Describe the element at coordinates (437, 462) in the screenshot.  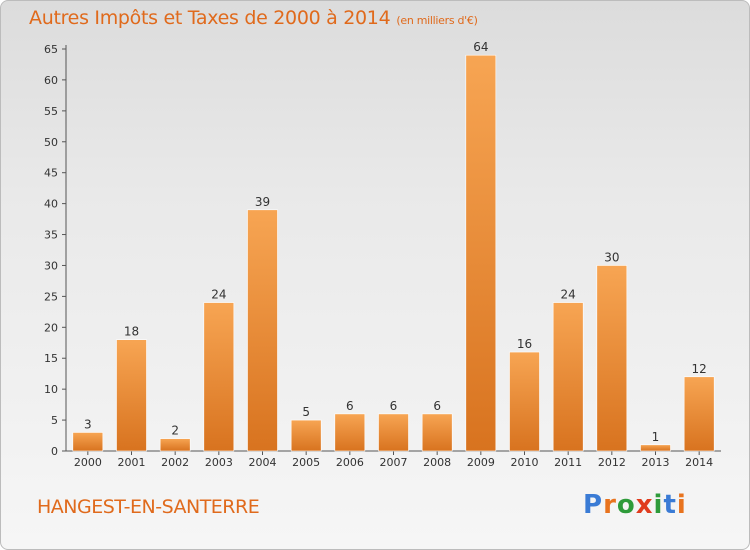
I see `x-tick-label: 2008` at that location.